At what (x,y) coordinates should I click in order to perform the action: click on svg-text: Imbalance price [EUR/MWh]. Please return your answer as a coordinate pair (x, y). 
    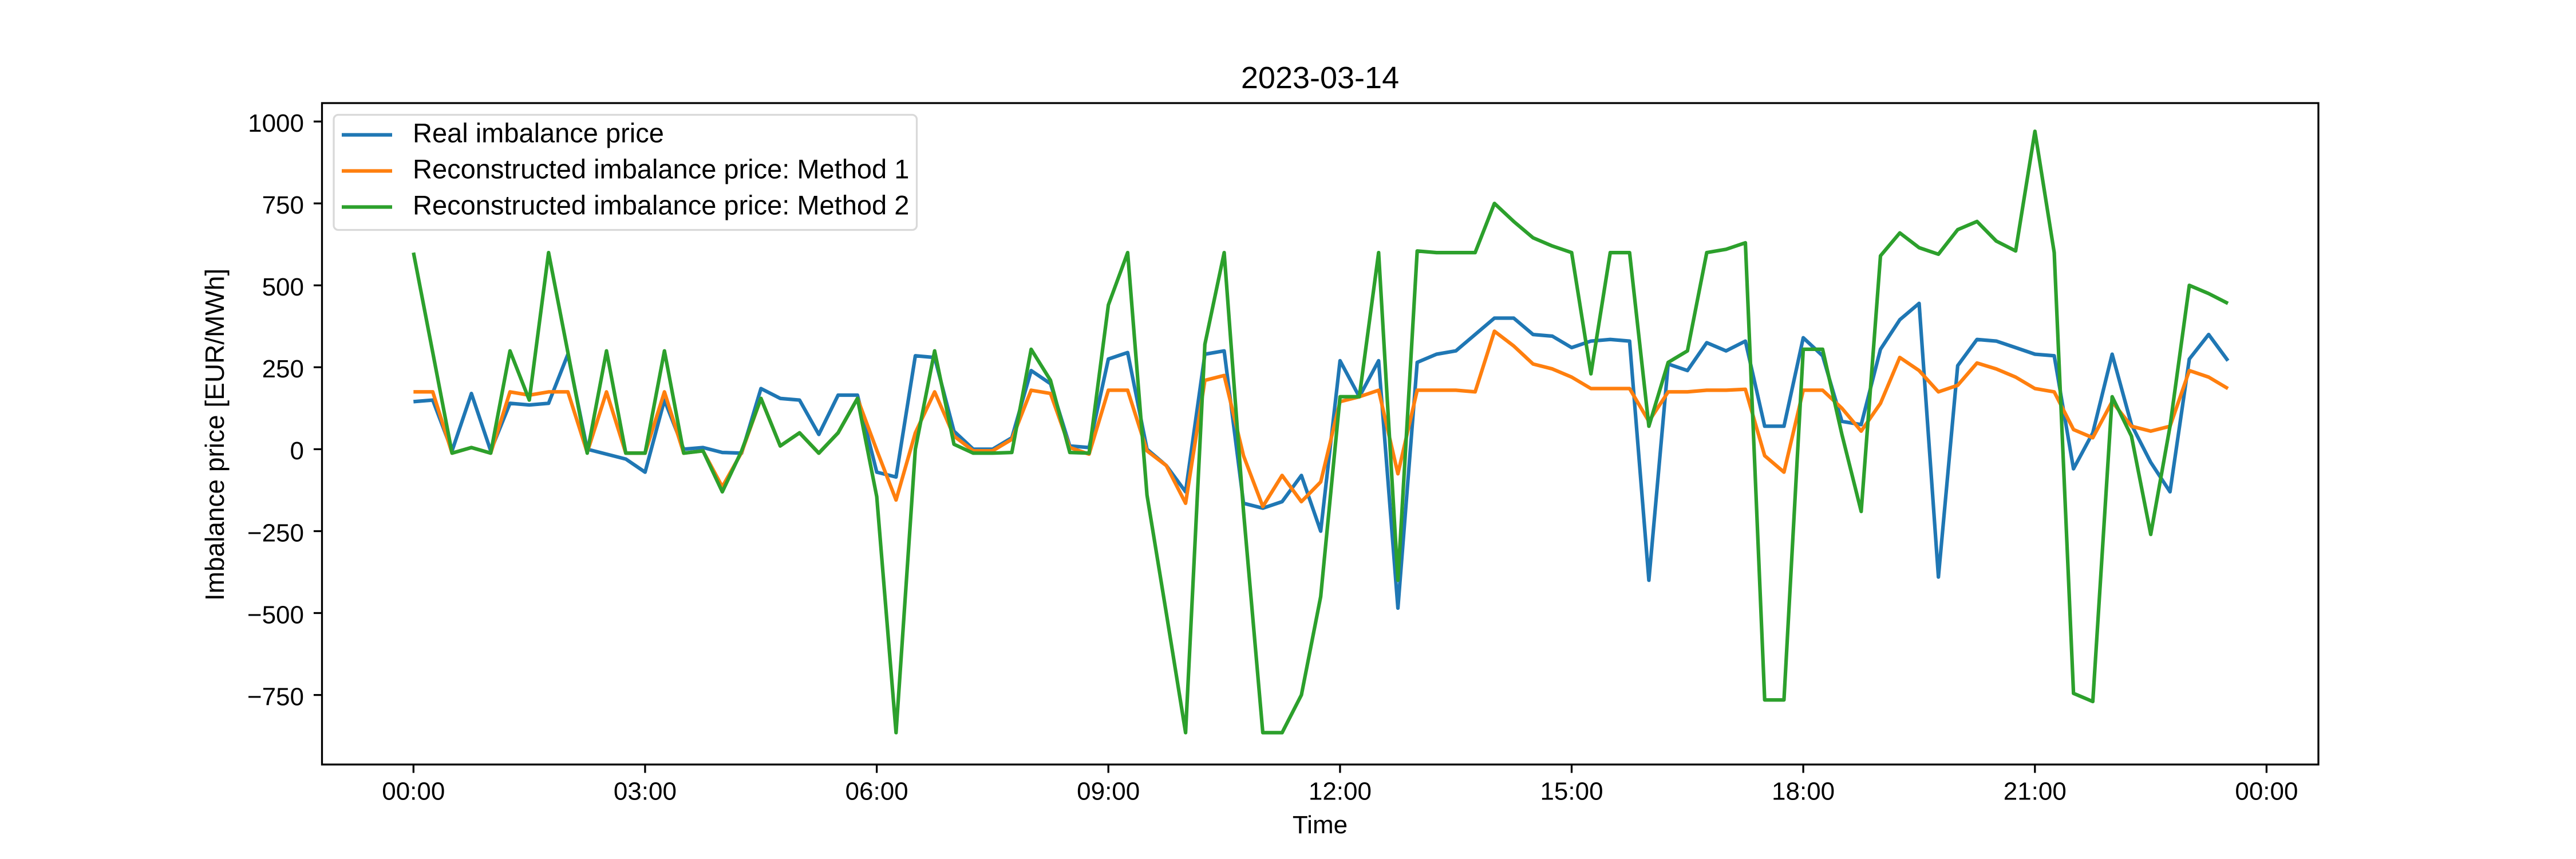
    Looking at the image, I should click on (215, 435).